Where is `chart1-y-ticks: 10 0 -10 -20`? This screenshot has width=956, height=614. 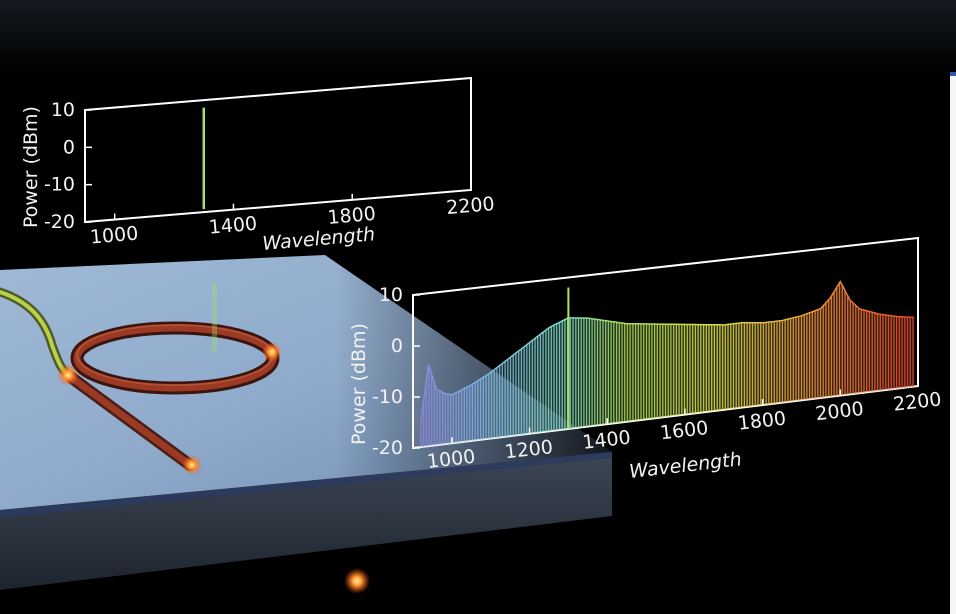
chart1-y-ticks: 10 0 -10 -20 is located at coordinates (68, 166).